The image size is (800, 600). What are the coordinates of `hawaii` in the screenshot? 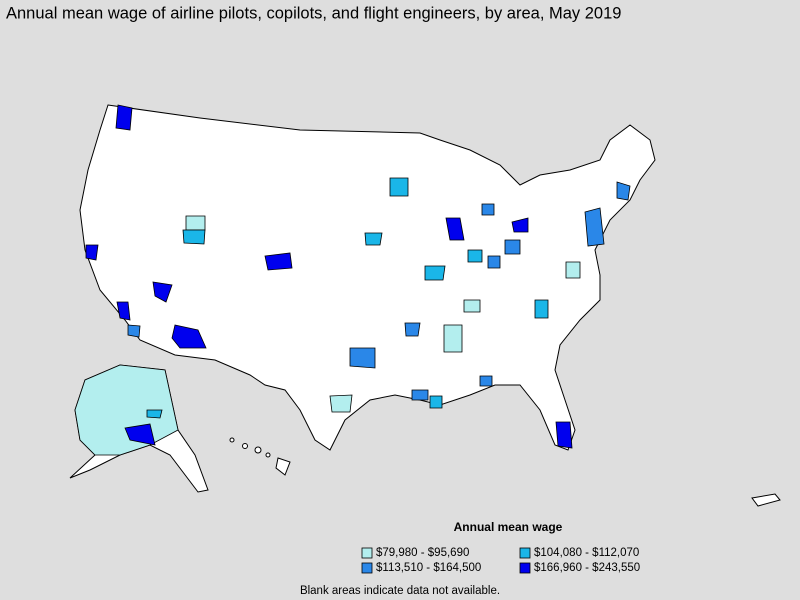 It's located at (260, 456).